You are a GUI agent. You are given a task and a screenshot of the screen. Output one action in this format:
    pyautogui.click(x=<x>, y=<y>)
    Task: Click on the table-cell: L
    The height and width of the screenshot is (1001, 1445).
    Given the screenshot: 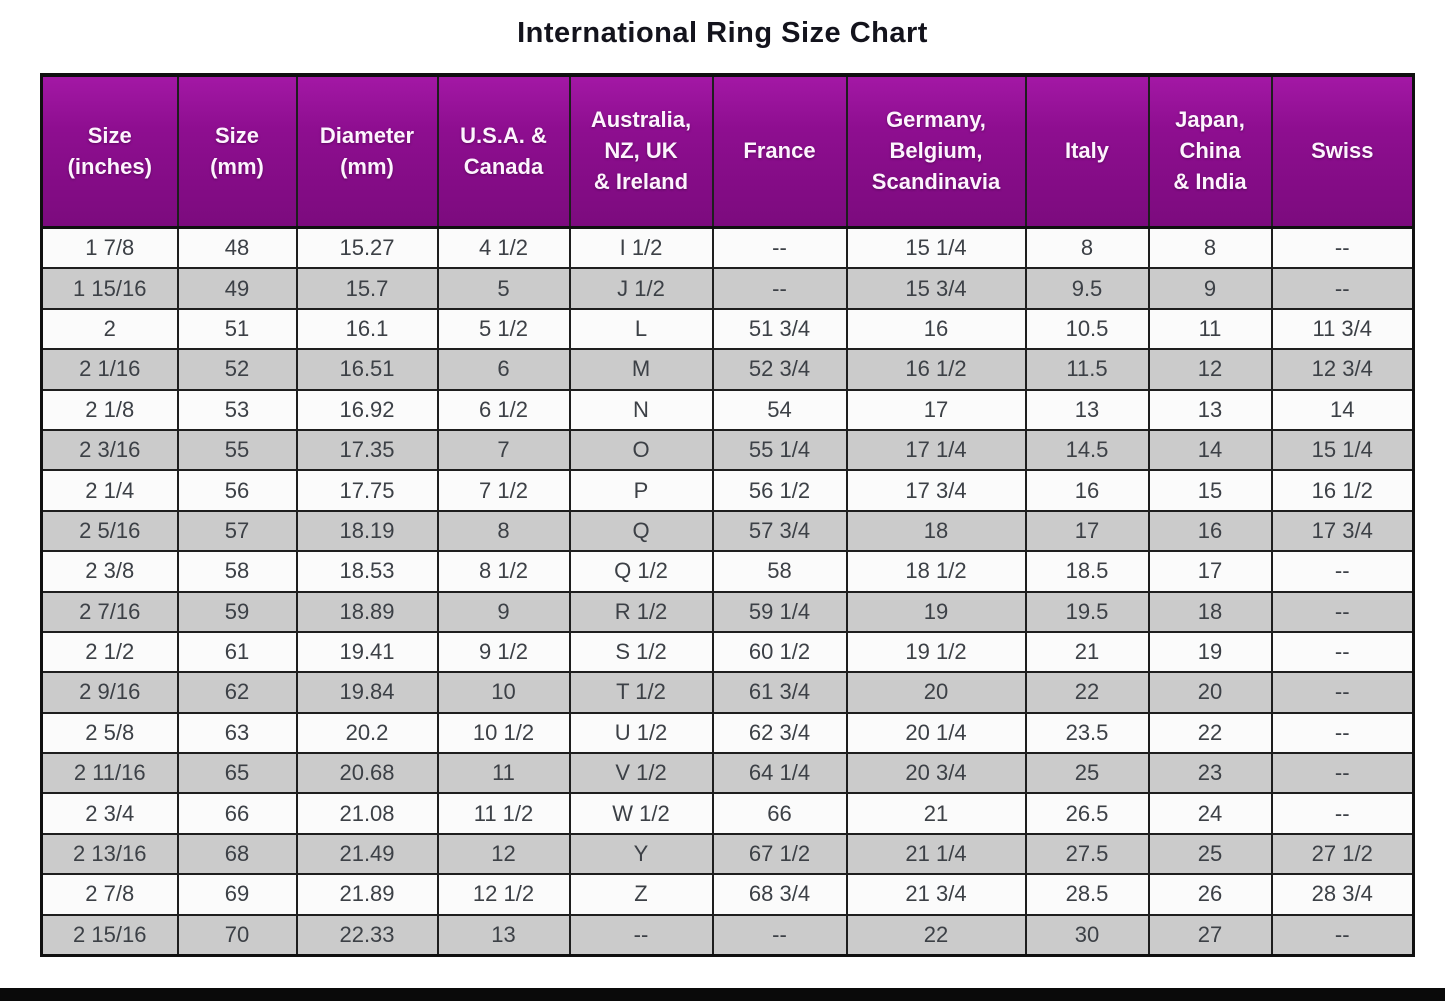 What is the action you would take?
    pyautogui.click(x=641, y=329)
    